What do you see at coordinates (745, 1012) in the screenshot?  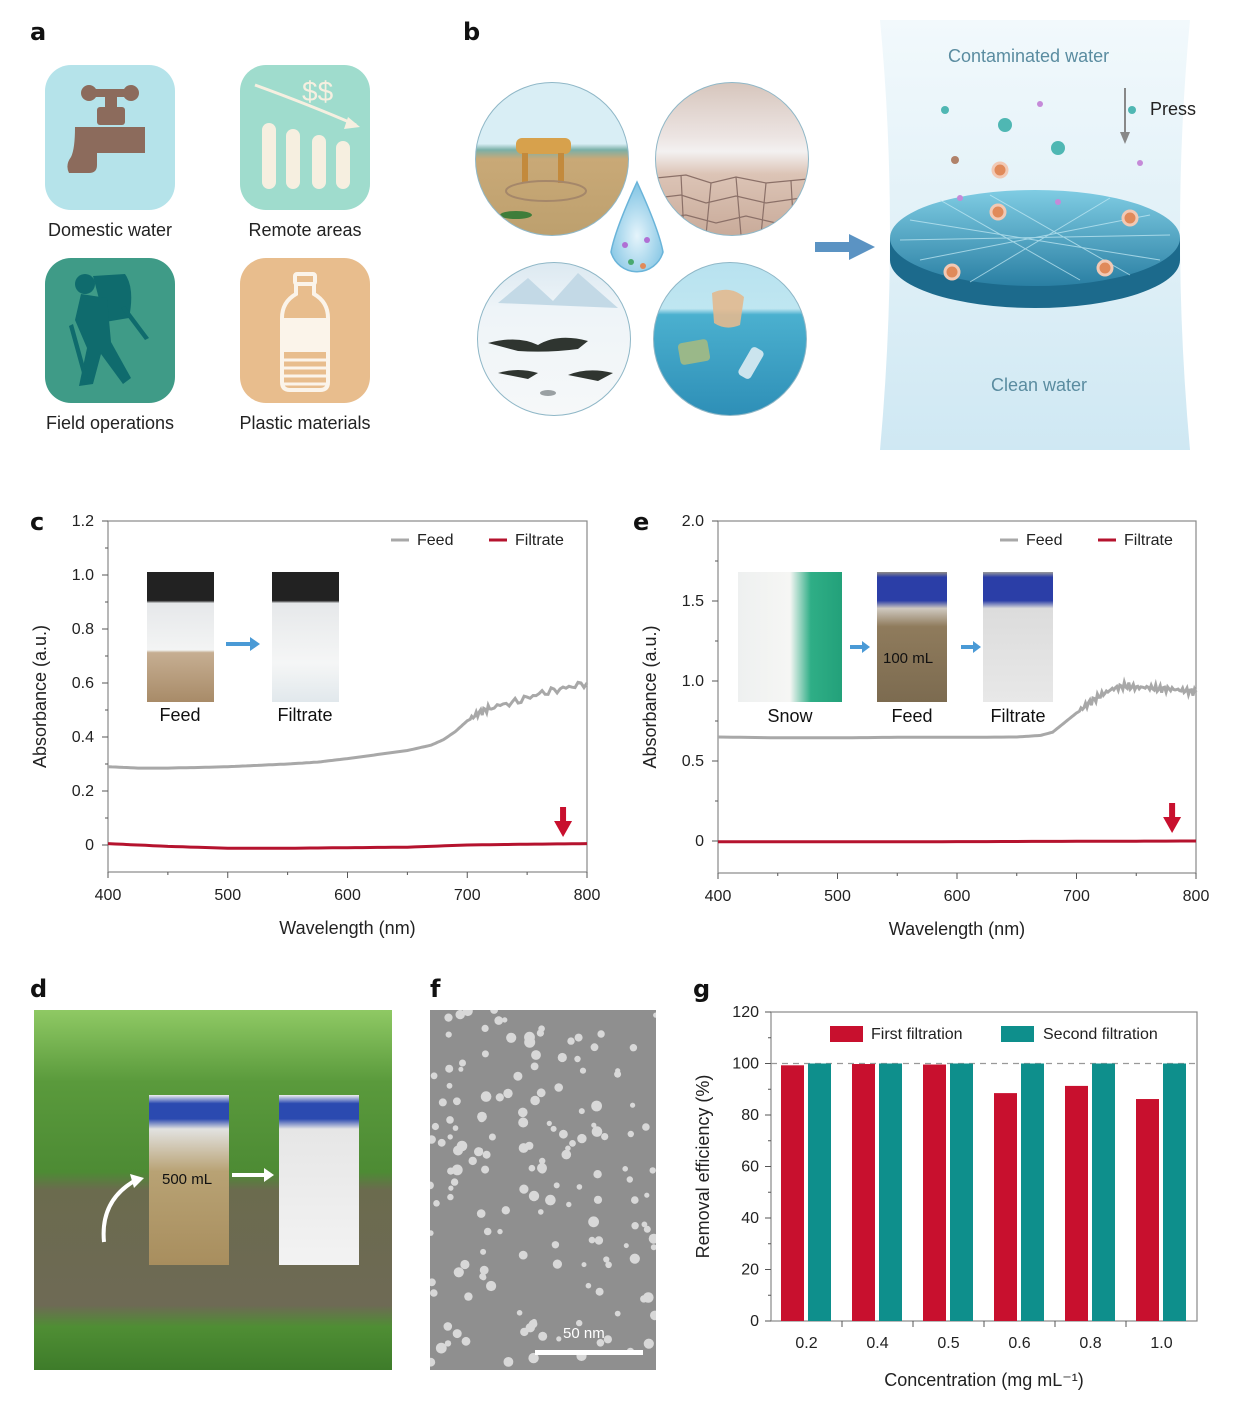 I see `y-tick-label: 120` at bounding box center [745, 1012].